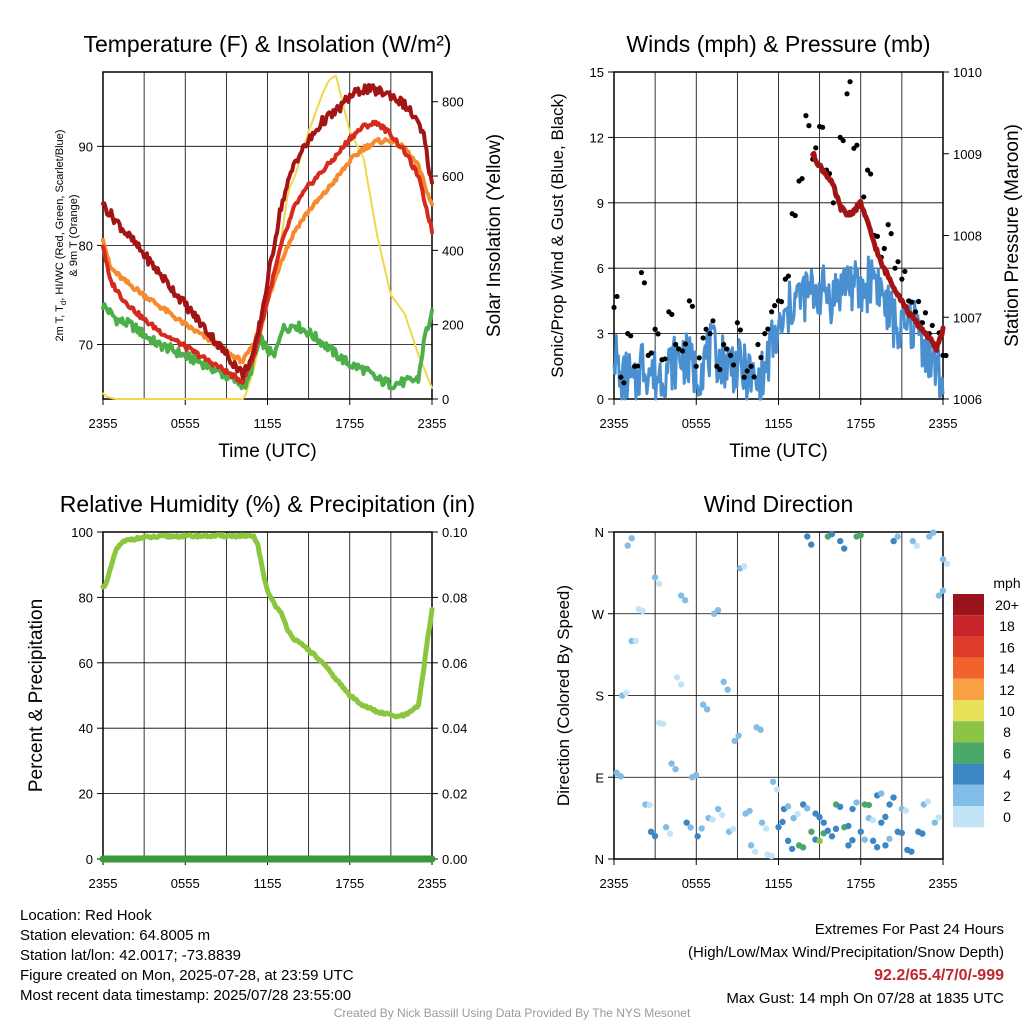 The width and height of the screenshot is (1024, 1024). What do you see at coordinates (86, 597) in the screenshot?
I see `panel3-ytick-label: 80` at bounding box center [86, 597].